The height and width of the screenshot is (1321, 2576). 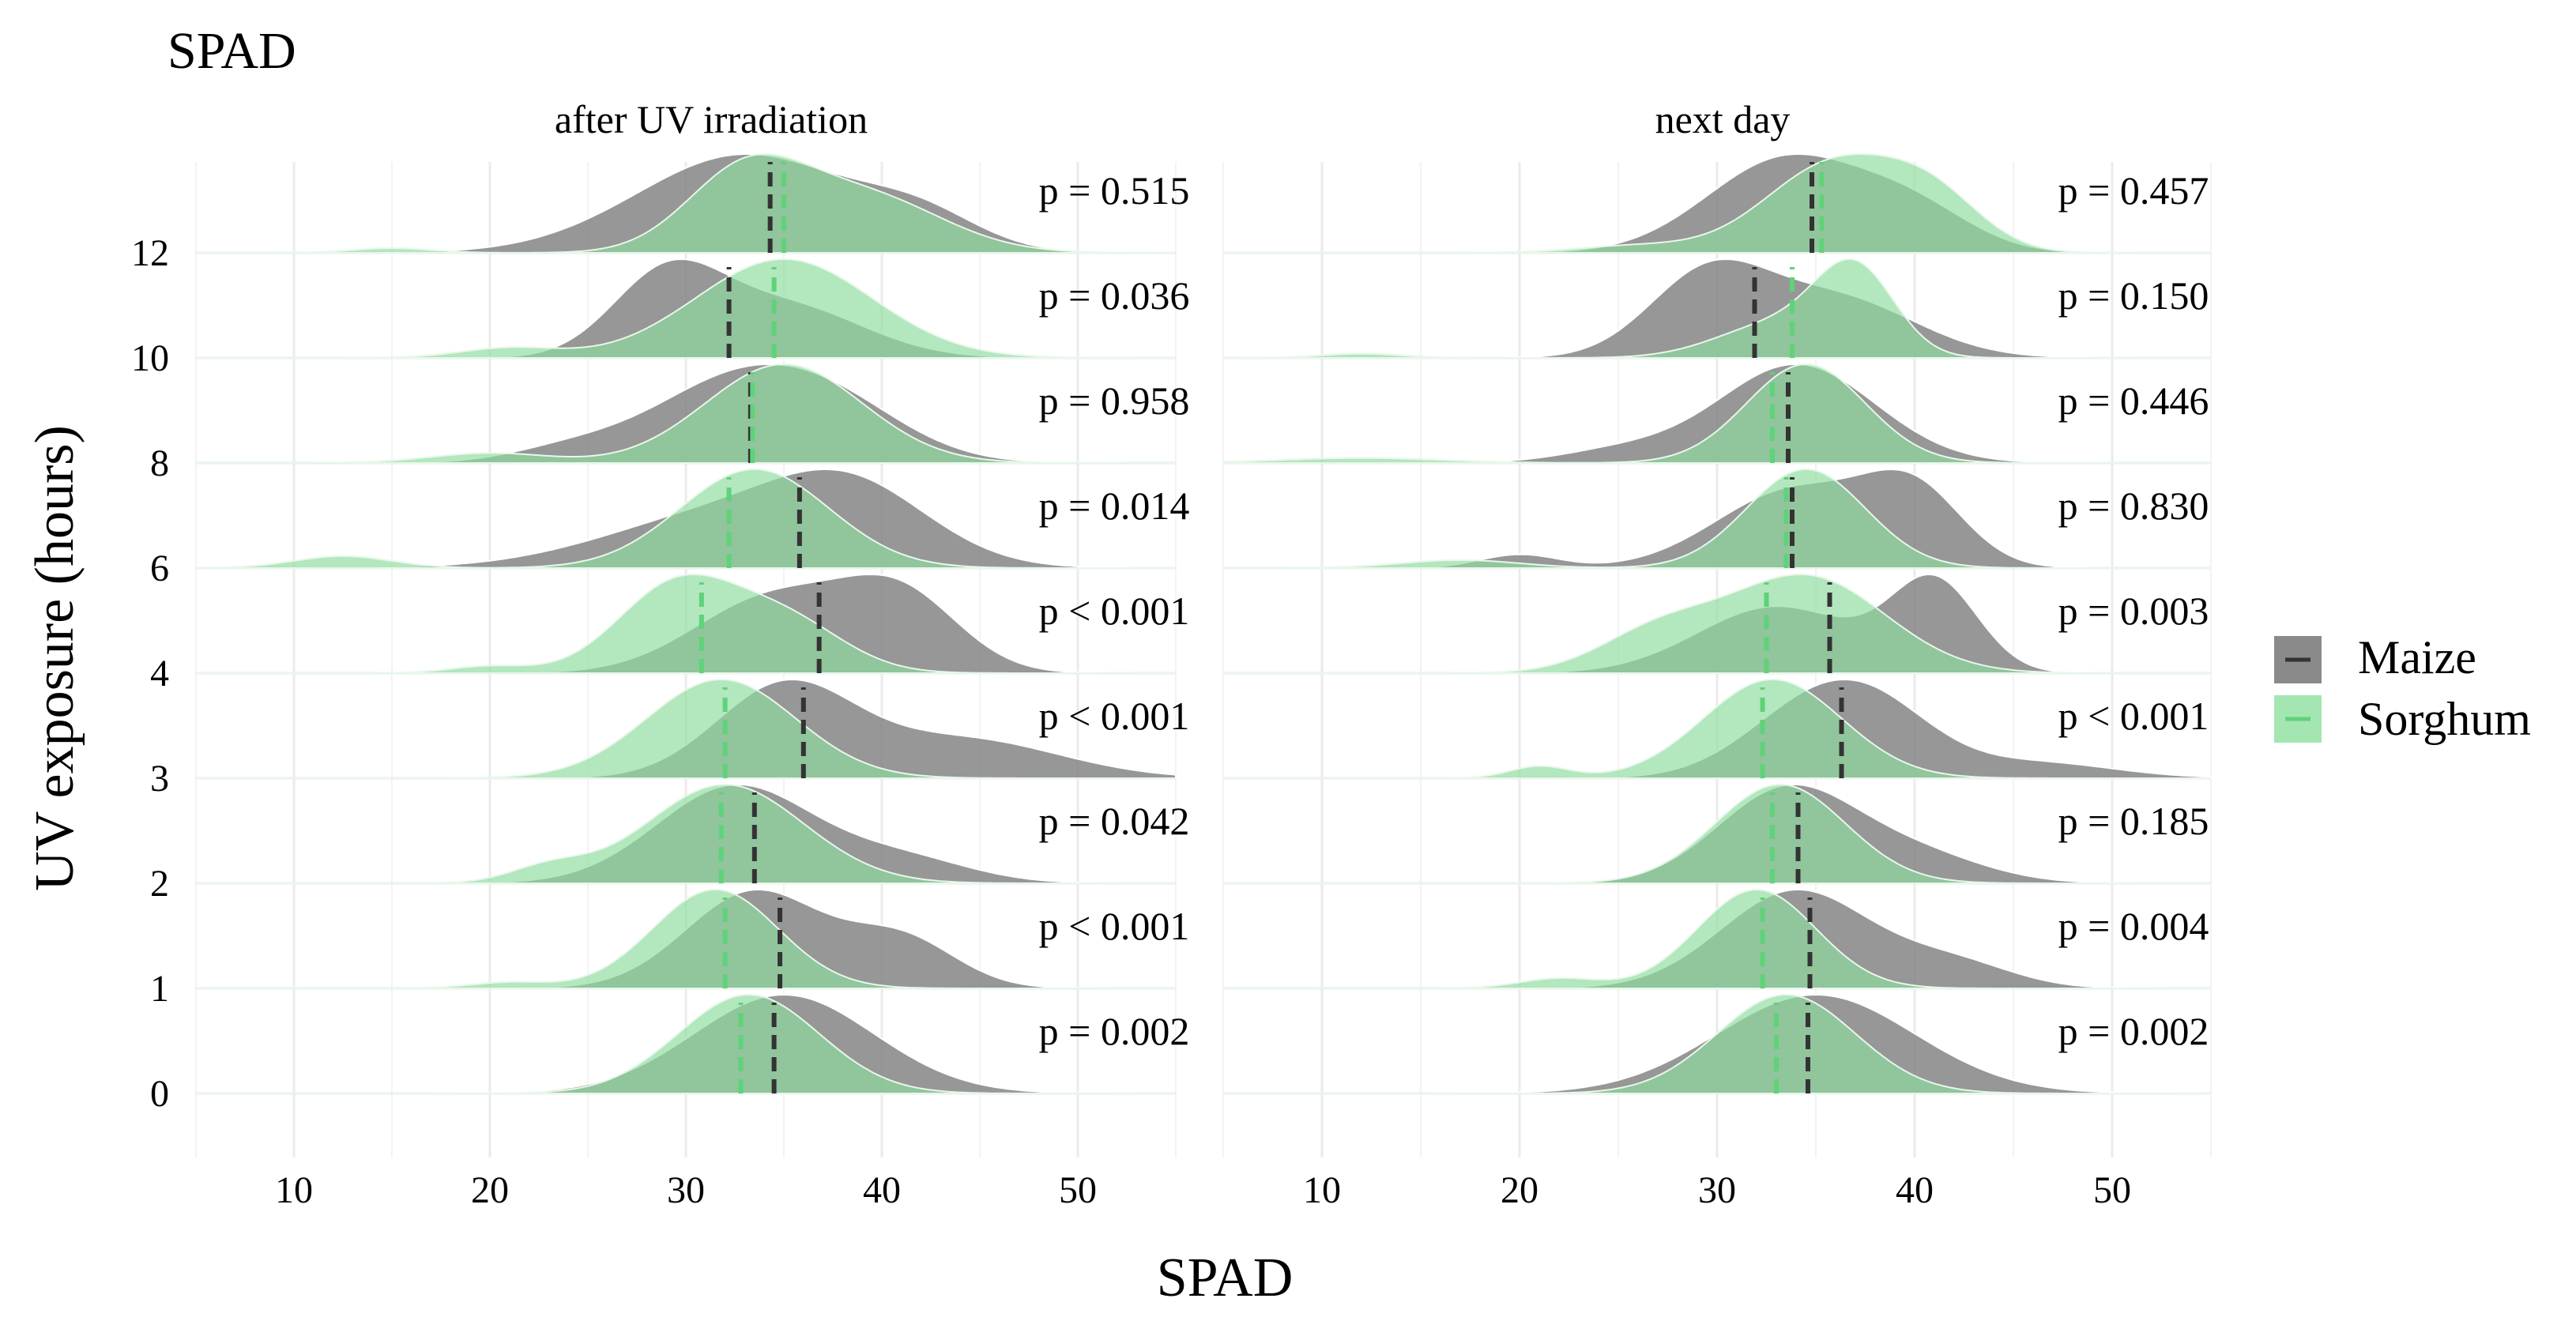 What do you see at coordinates (2133, 295) in the screenshot?
I see `p-value-label: p = 0.150` at bounding box center [2133, 295].